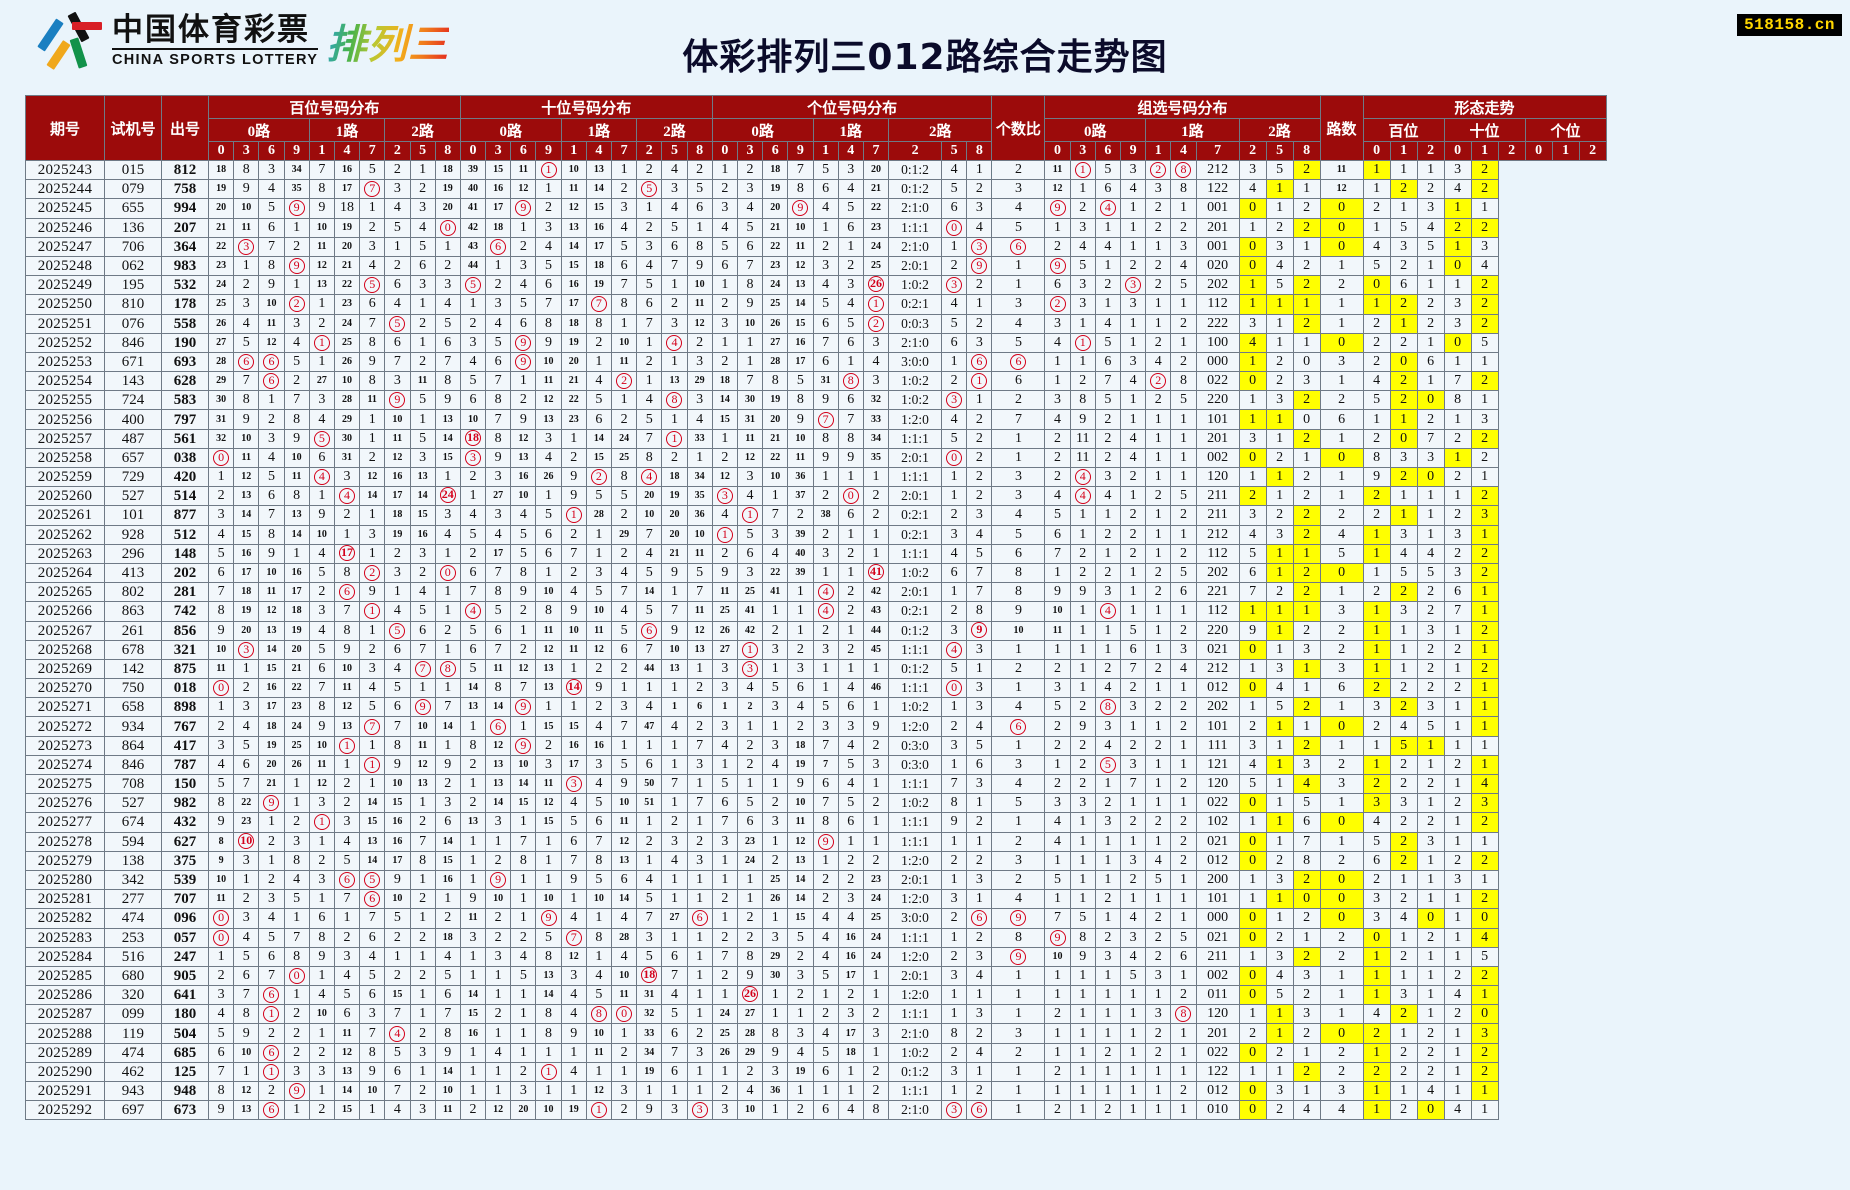 This screenshot has height=1190, width=1850. What do you see at coordinates (800, 860) in the screenshot?
I see `cell-position-count: 13` at bounding box center [800, 860].